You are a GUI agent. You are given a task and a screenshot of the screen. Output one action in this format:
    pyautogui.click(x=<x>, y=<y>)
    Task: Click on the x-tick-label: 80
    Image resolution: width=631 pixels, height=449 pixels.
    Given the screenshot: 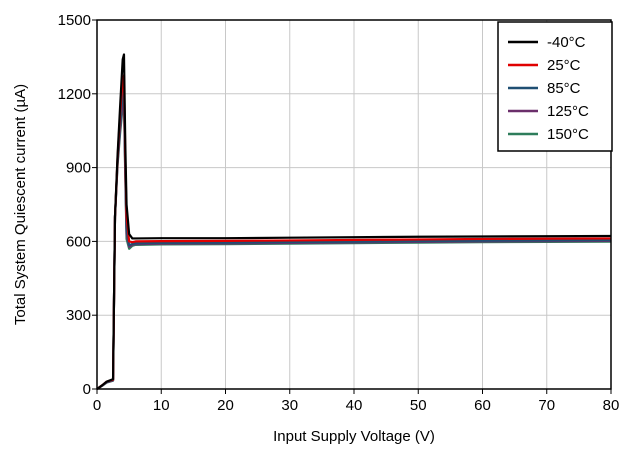 What is the action you would take?
    pyautogui.click(x=611, y=405)
    